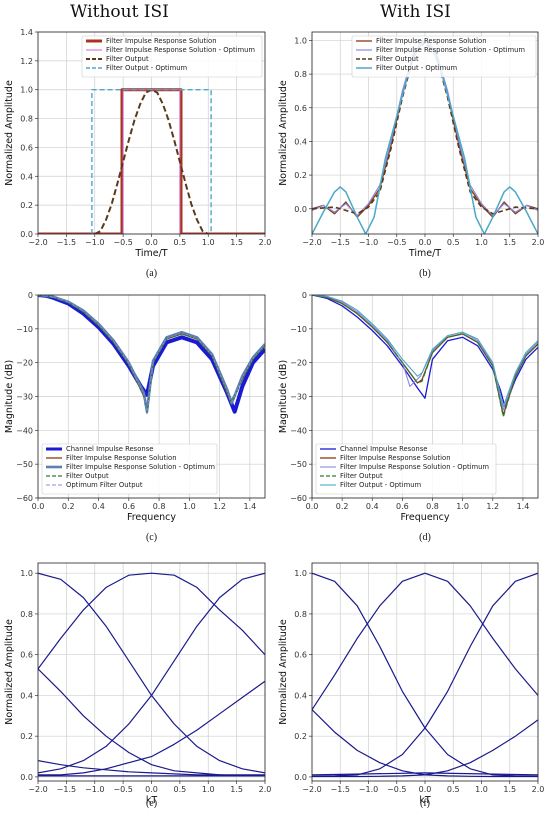 This screenshot has height=815, width=550. What do you see at coordinates (283, 396) in the screenshot?
I see `y-axis-label: Magnitude (dB)` at bounding box center [283, 396].